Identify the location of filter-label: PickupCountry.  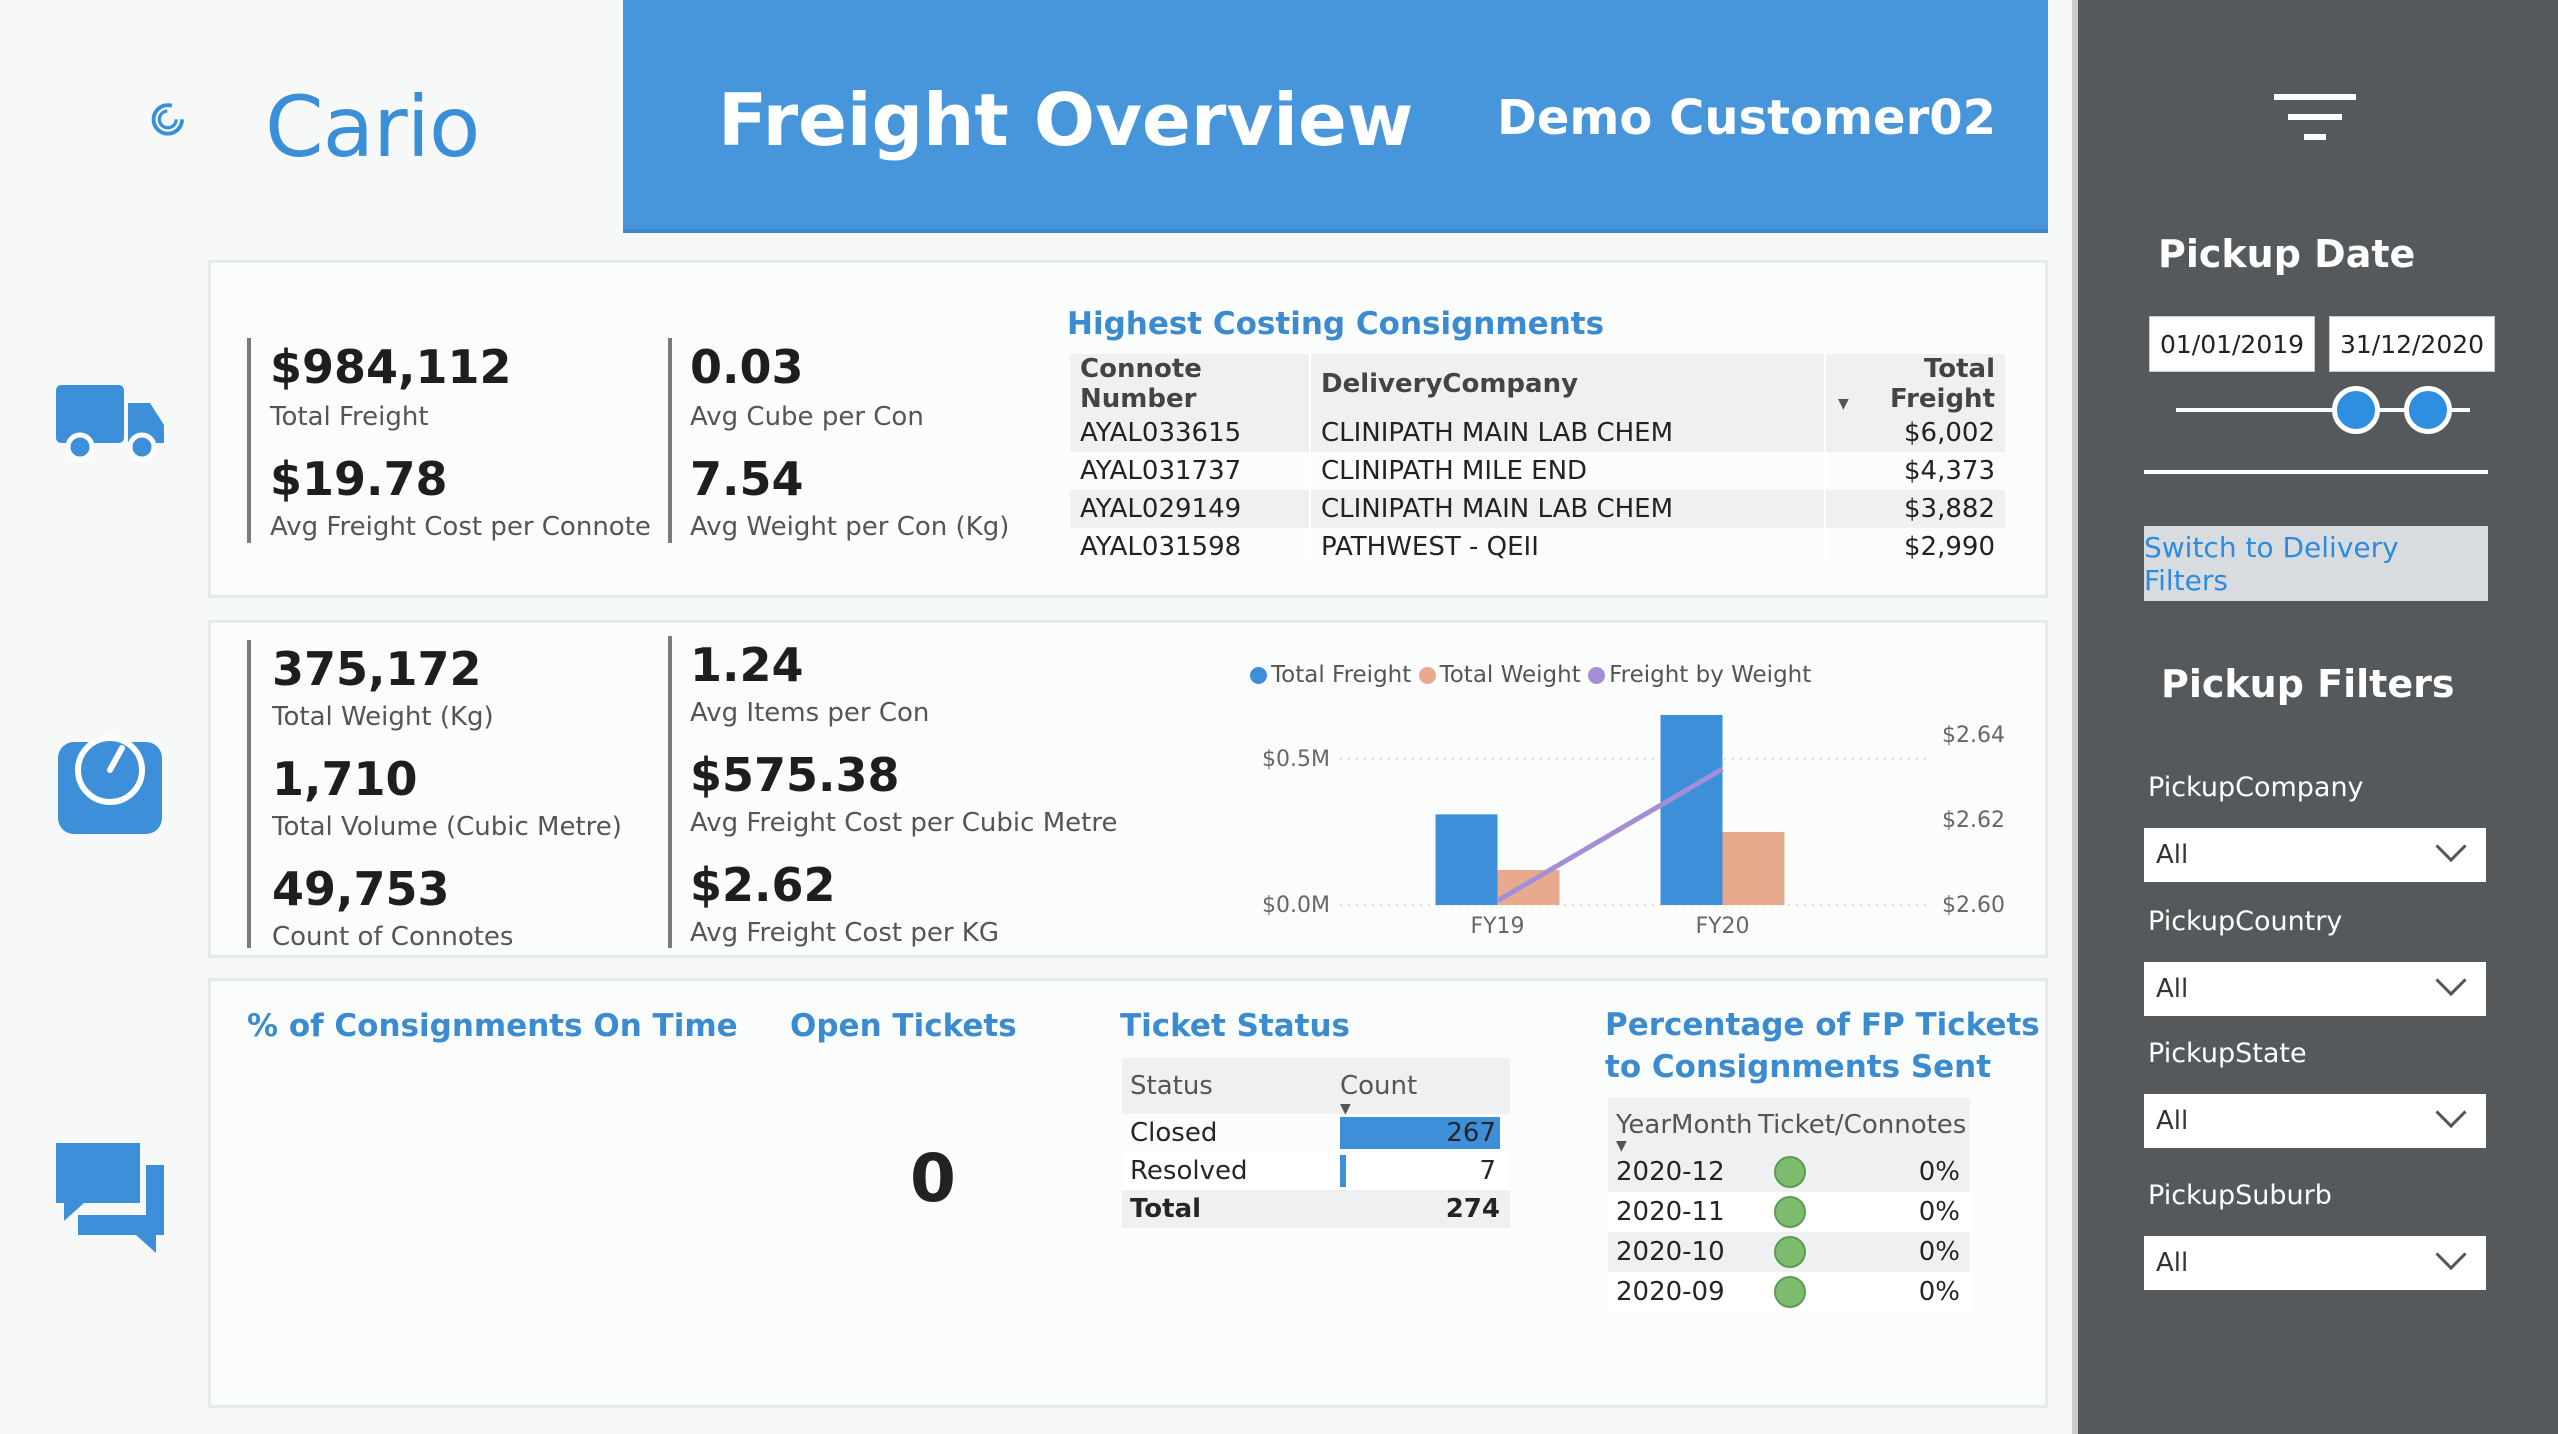
(2245, 921).